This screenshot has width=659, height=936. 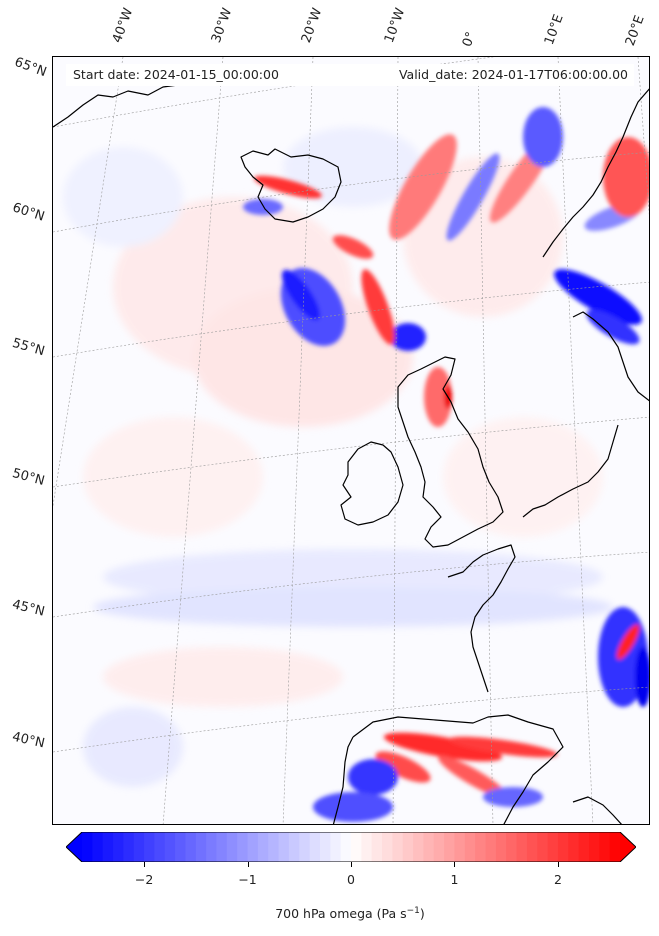 I want to click on colorbar-label-sup: −1, so click(x=413, y=911).